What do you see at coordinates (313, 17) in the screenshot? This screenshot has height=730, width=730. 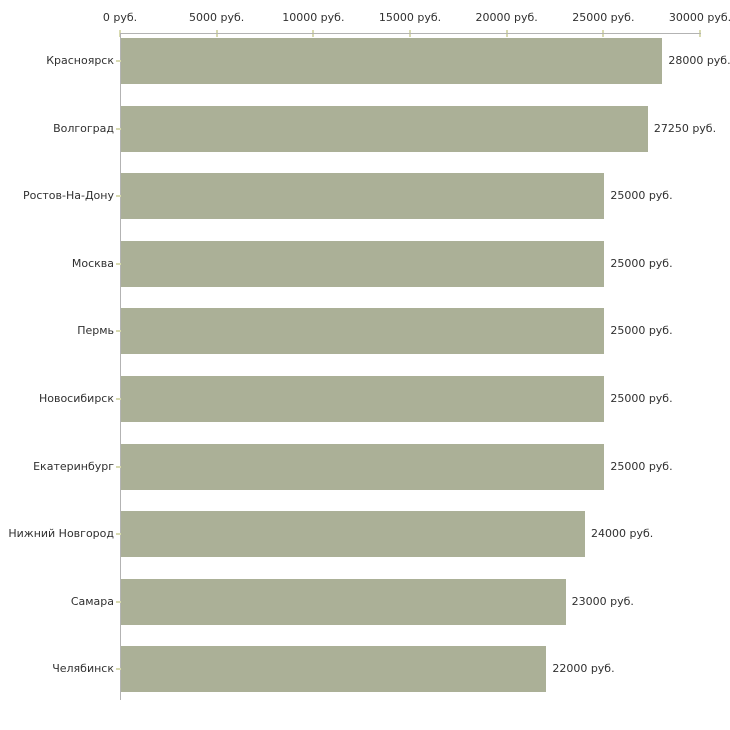 I see `x-axis-tick-label: 10000 руб.` at bounding box center [313, 17].